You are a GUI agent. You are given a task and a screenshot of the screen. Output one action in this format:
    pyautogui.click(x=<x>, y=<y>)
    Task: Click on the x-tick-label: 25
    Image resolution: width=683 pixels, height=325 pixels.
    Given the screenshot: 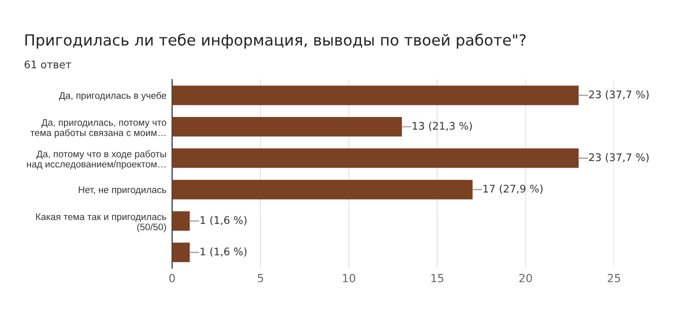 What is the action you would take?
    pyautogui.click(x=614, y=278)
    